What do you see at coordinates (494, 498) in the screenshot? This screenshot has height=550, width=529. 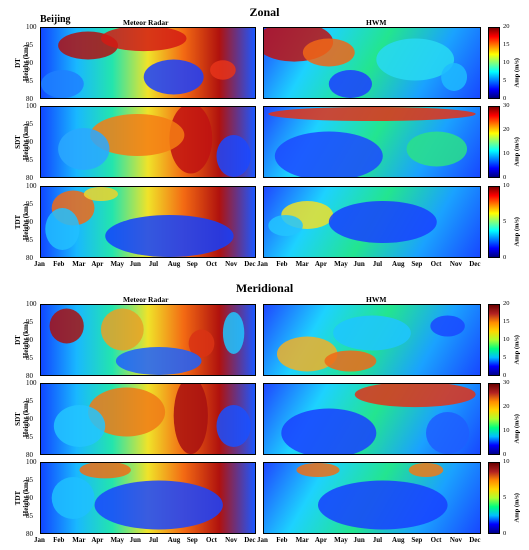 I see `merid-colorbar-tdt` at bounding box center [494, 498].